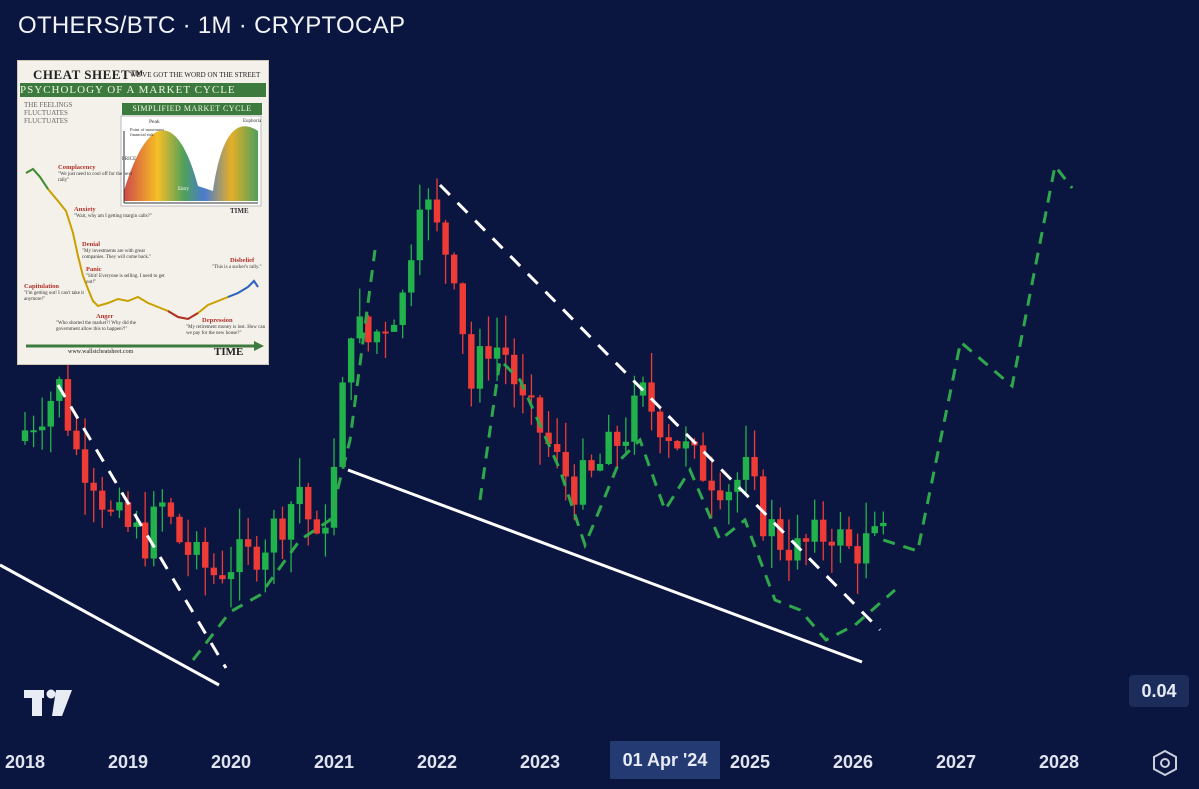 This screenshot has width=1199, height=789. What do you see at coordinates (750, 762) in the screenshot?
I see `x-tick-label: 2025` at bounding box center [750, 762].